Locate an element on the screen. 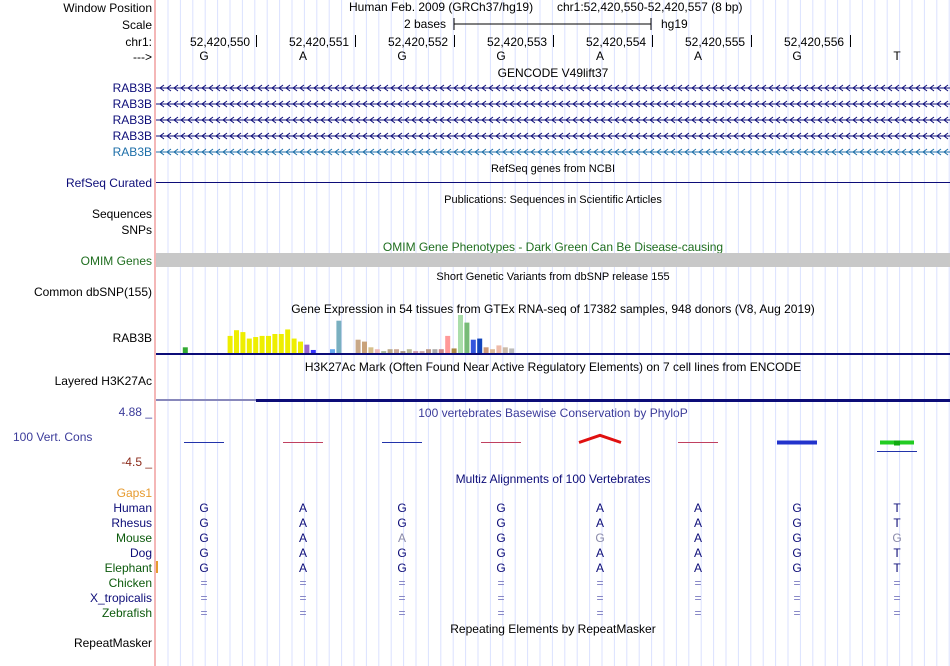 The height and width of the screenshot is (666, 950). species-label: Mouse is located at coordinates (133, 538).